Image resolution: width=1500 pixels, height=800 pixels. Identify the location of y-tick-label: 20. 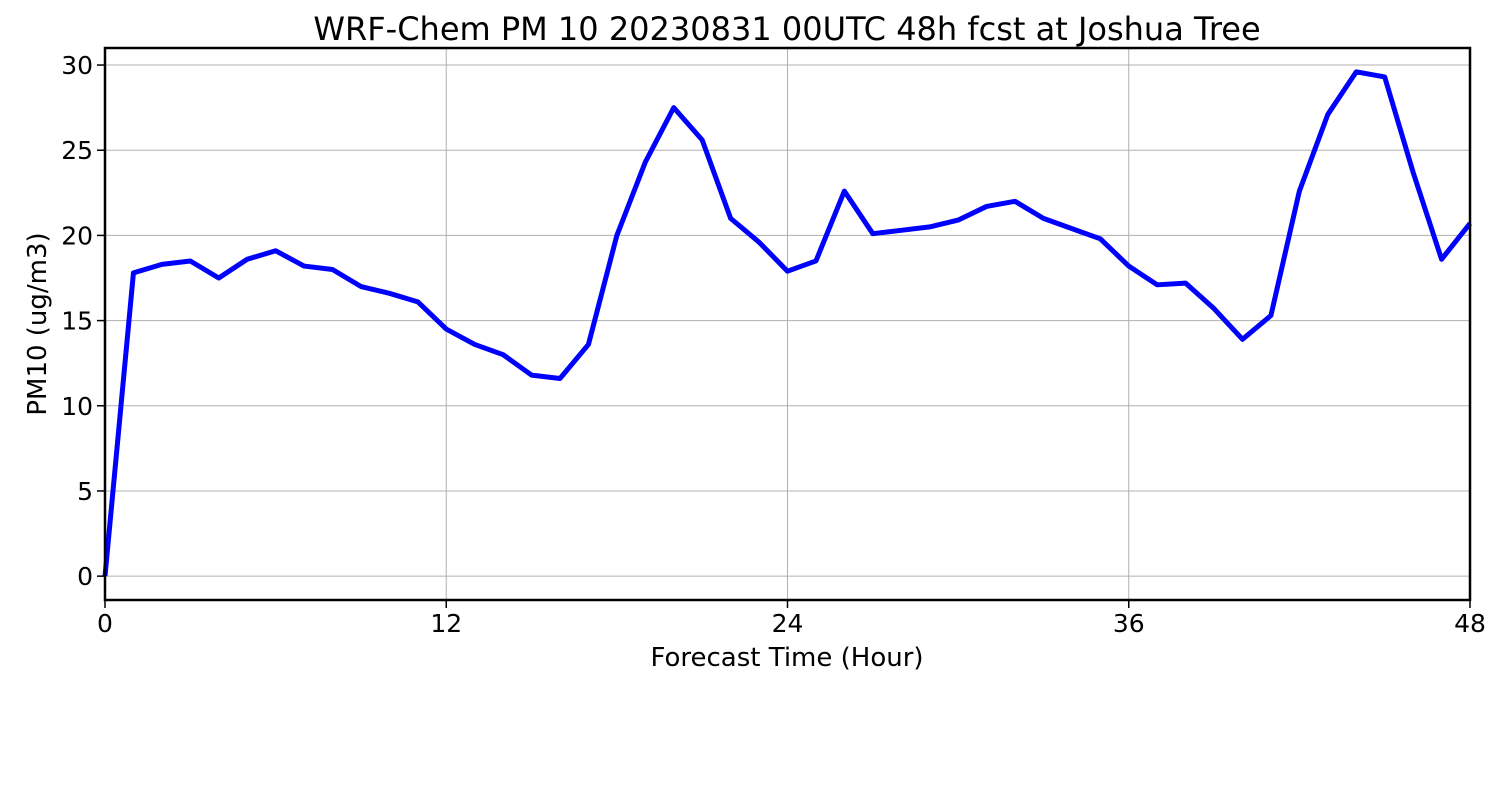
(77, 235).